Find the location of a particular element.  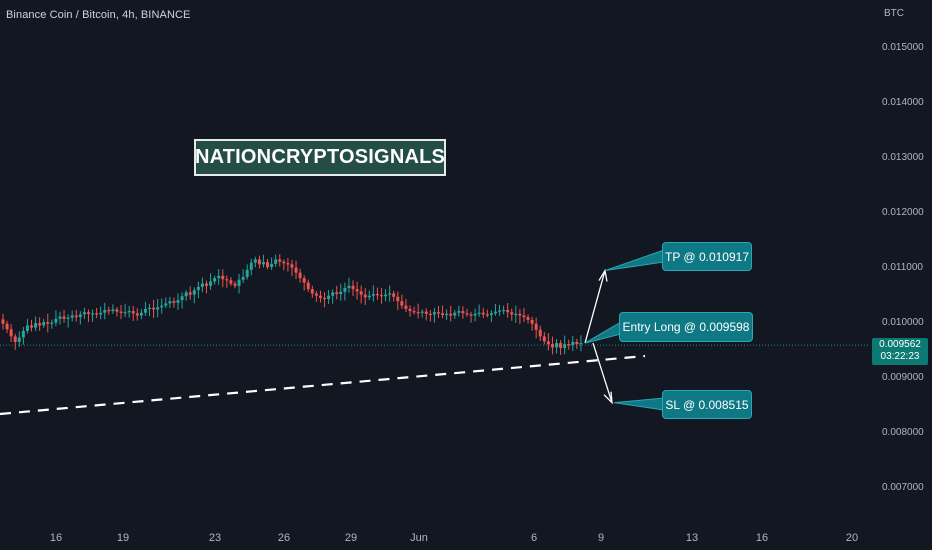

sl-arrow-line is located at coordinates (602, 372).